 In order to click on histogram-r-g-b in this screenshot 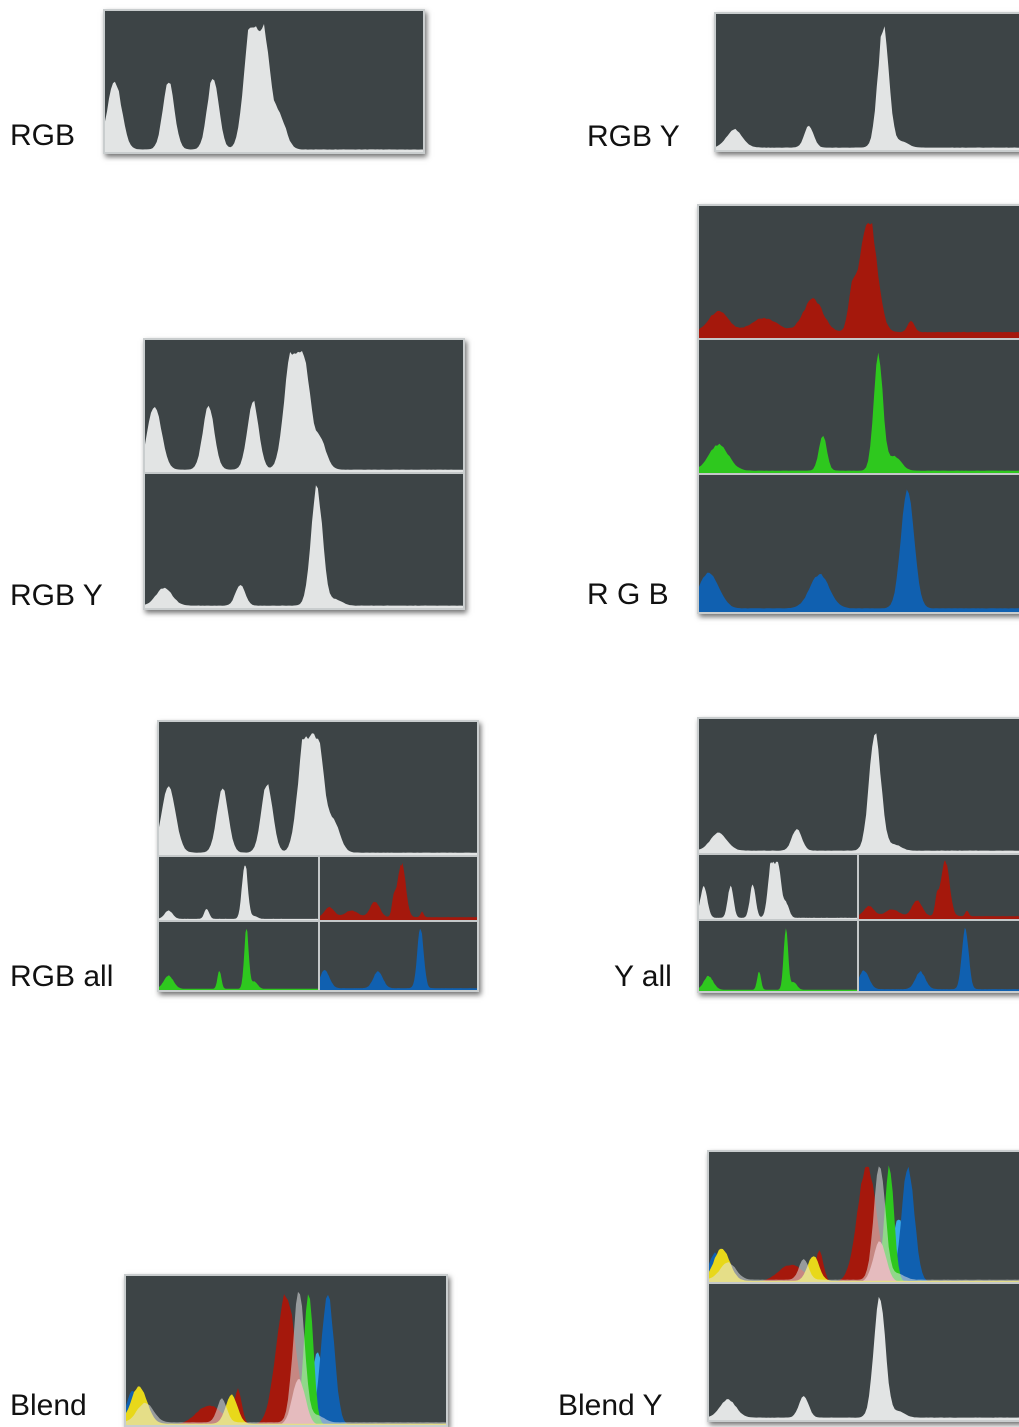, I will do `click(858, 409)`.